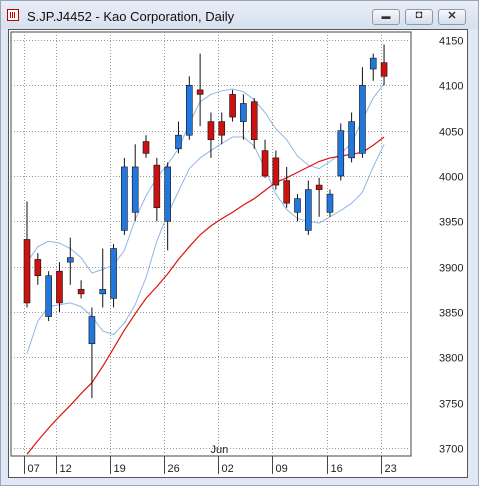 This screenshot has height=486, width=479. Describe the element at coordinates (337, 469) in the screenshot. I see `x-tick-label: 16` at that location.